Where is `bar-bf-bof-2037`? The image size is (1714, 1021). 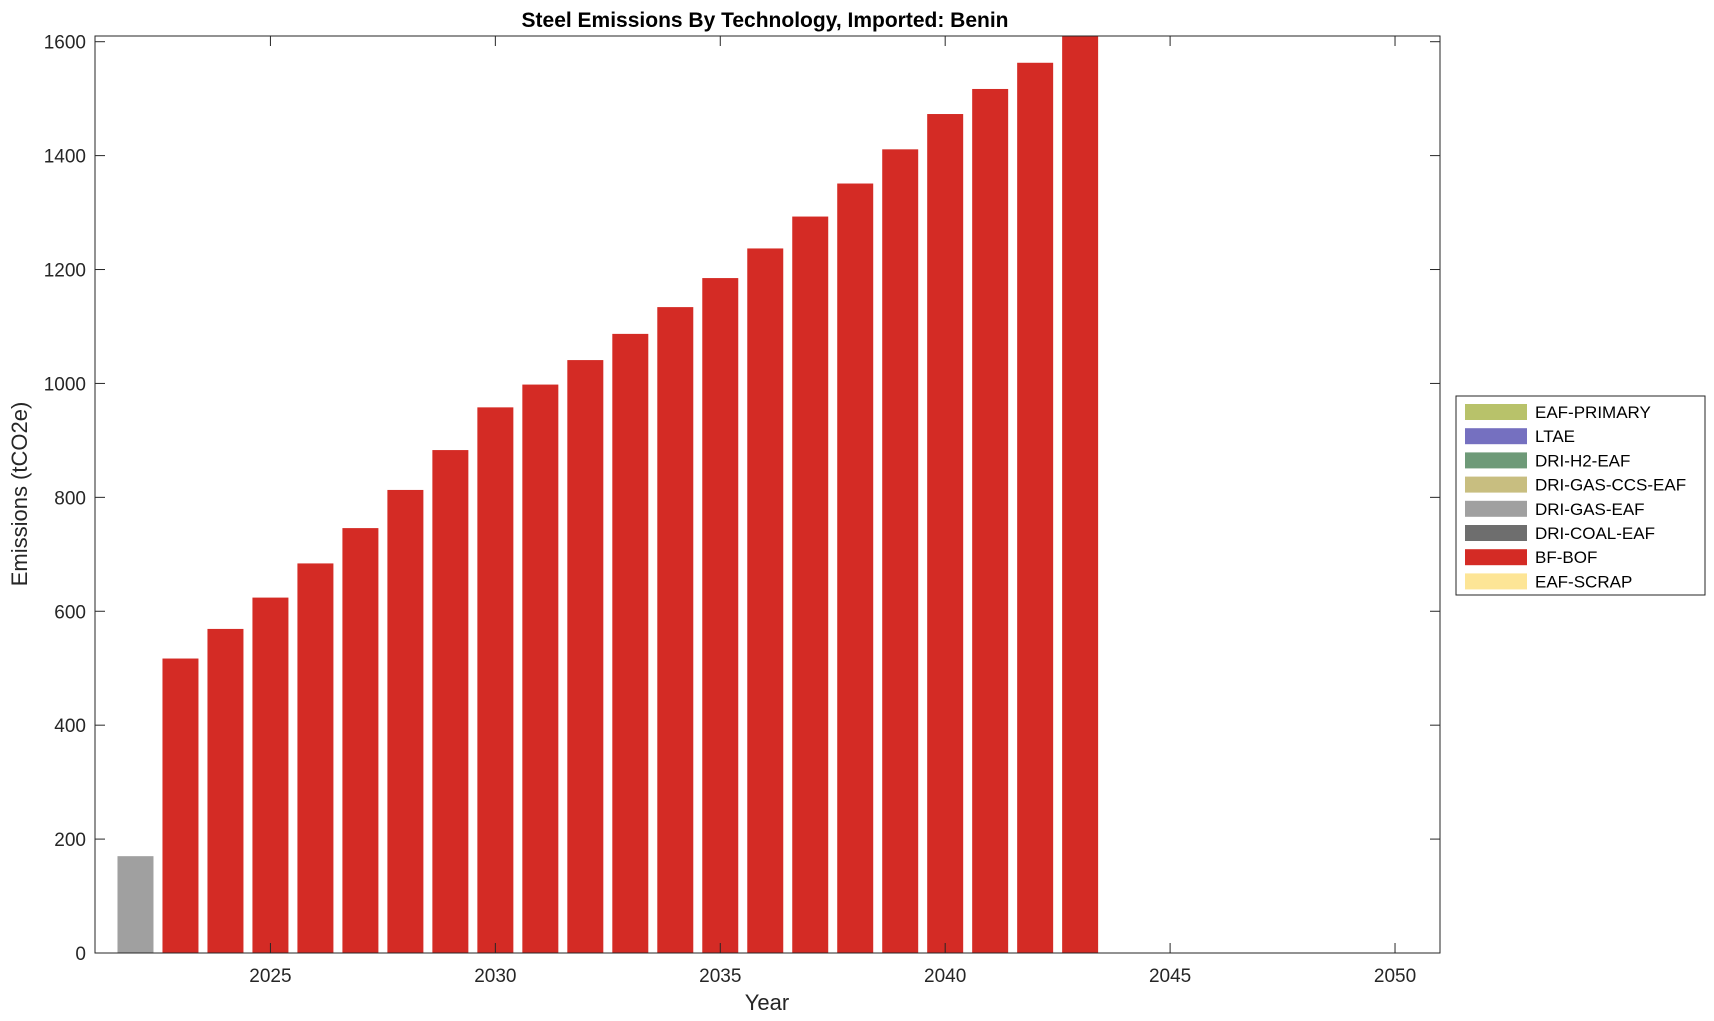
bar-bf-bof-2037 is located at coordinates (810, 585).